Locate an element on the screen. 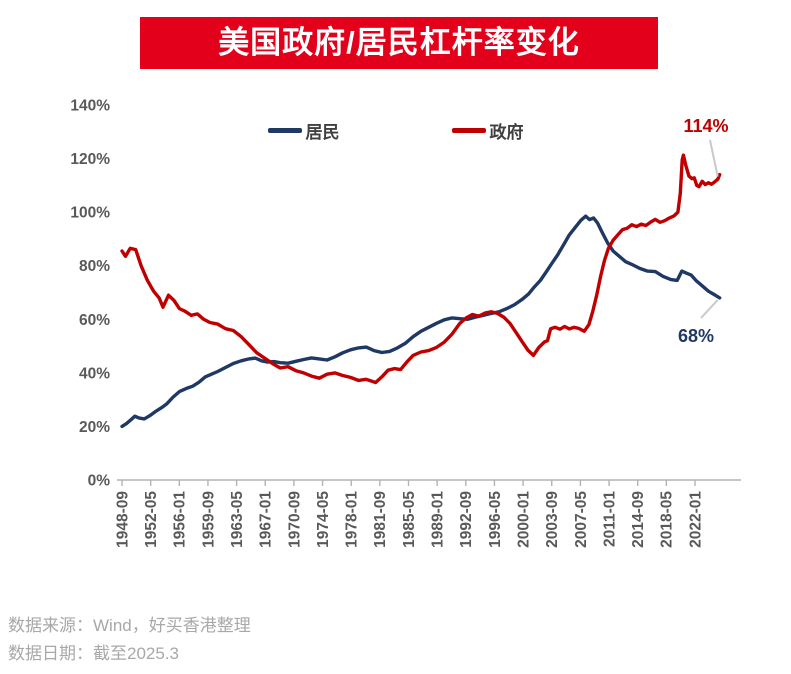 The image size is (791, 674). household-annotation-leader-line is located at coordinates (709, 309).